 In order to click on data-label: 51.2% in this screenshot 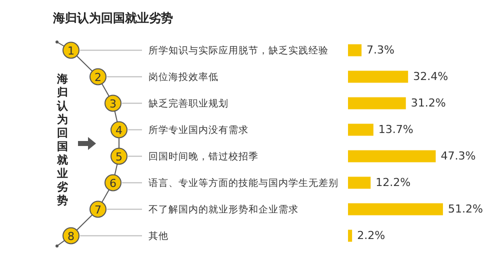, I will do `click(465, 209)`.